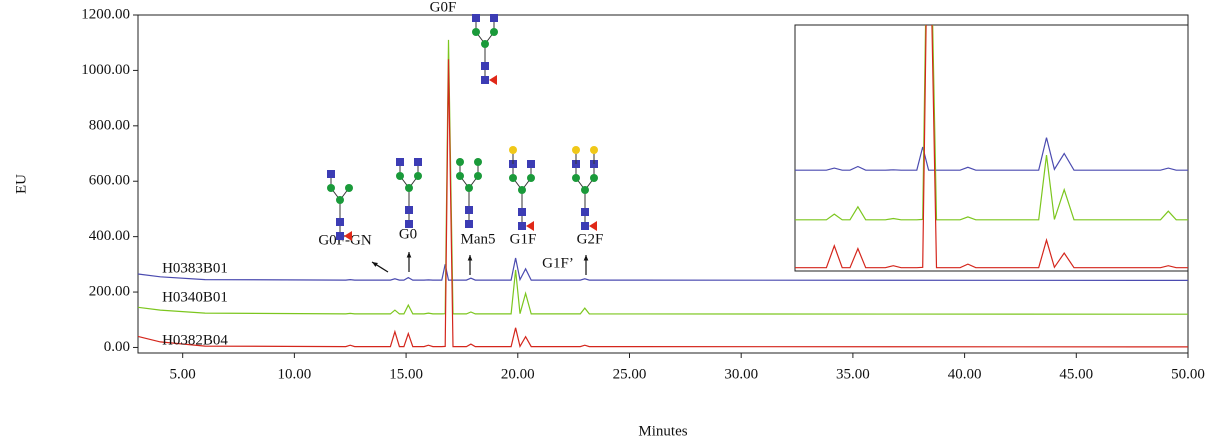 The height and width of the screenshot is (443, 1222). What do you see at coordinates (1076, 374) in the screenshot?
I see `x-tick-label: 45.00` at bounding box center [1076, 374].